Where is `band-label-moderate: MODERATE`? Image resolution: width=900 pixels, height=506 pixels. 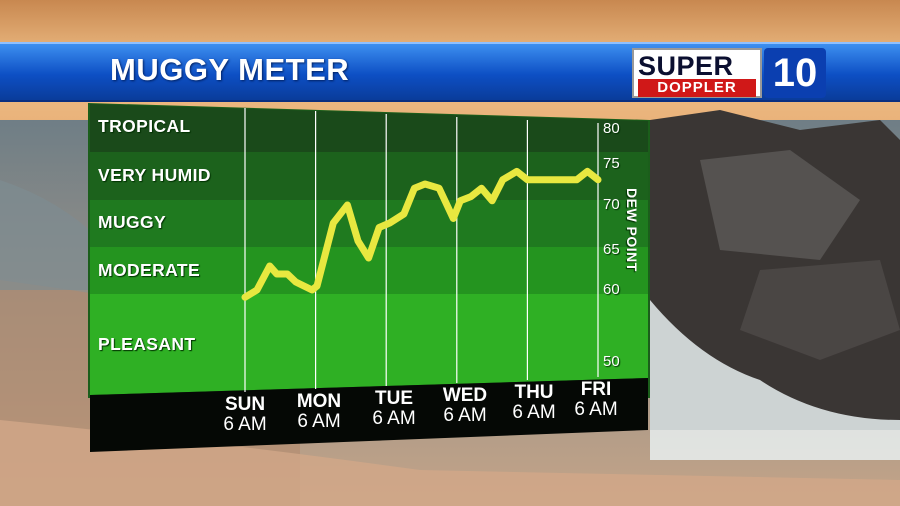 band-label-moderate: MODERATE is located at coordinates (149, 270).